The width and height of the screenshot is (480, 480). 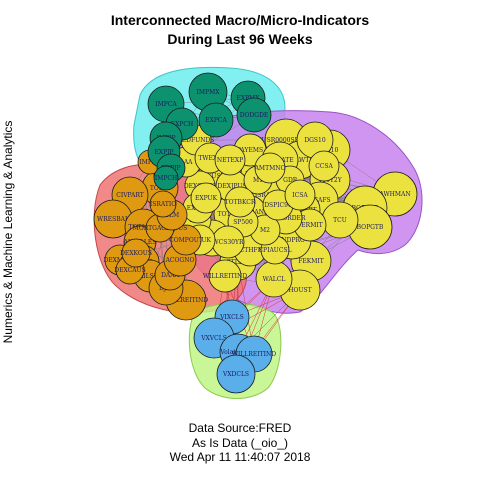 I want to click on node-yellow: WALCL, so click(x=274, y=279).